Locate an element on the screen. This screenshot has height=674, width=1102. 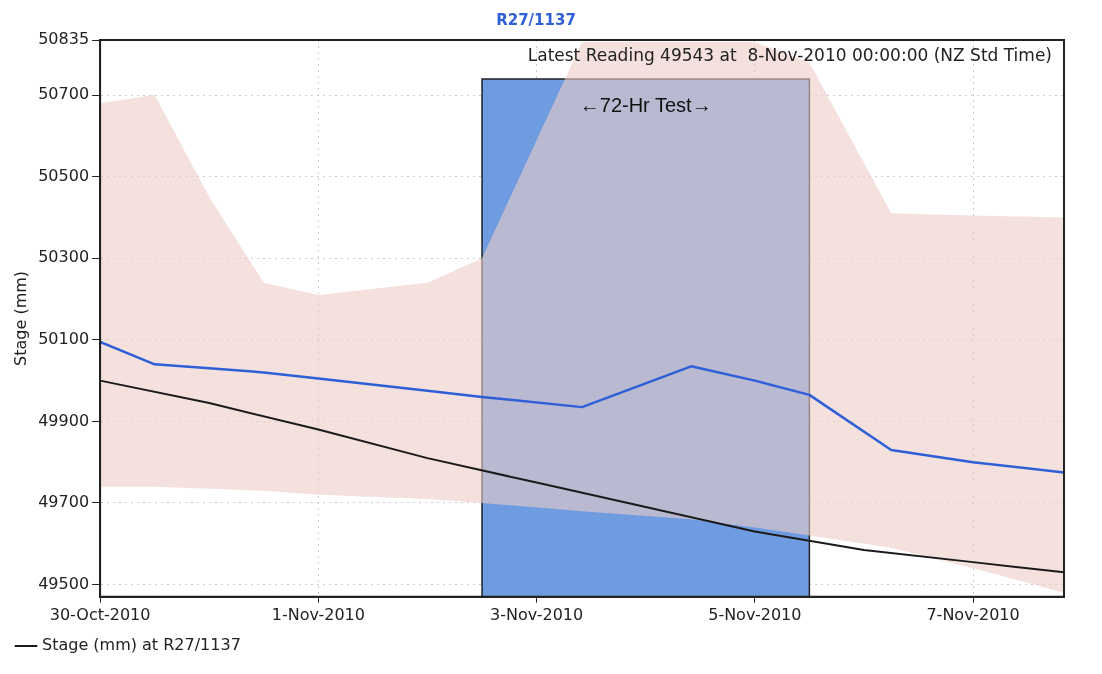
x-tick-label: 30-Oct-2010 is located at coordinates (100, 614).